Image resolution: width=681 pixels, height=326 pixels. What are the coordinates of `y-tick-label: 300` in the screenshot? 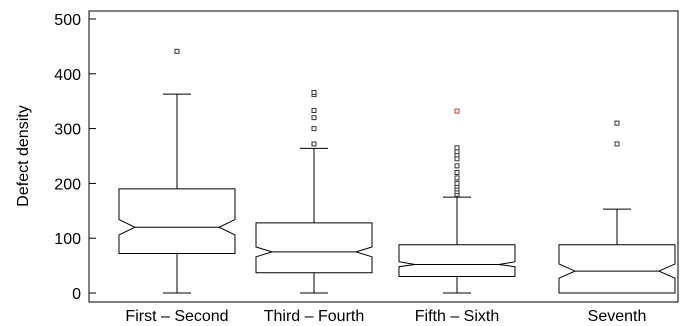 It's located at (67, 130).